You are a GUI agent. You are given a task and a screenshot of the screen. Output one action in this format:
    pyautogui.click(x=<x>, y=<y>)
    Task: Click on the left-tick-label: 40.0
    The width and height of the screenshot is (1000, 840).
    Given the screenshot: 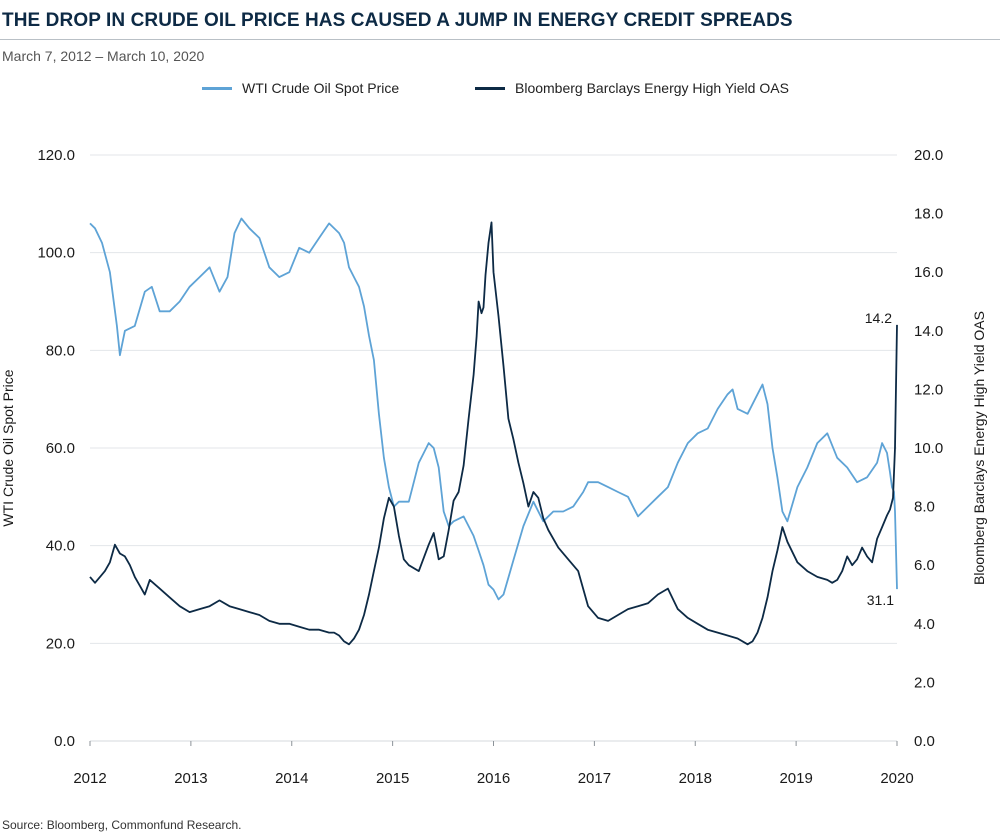 What is the action you would take?
    pyautogui.click(x=60, y=546)
    